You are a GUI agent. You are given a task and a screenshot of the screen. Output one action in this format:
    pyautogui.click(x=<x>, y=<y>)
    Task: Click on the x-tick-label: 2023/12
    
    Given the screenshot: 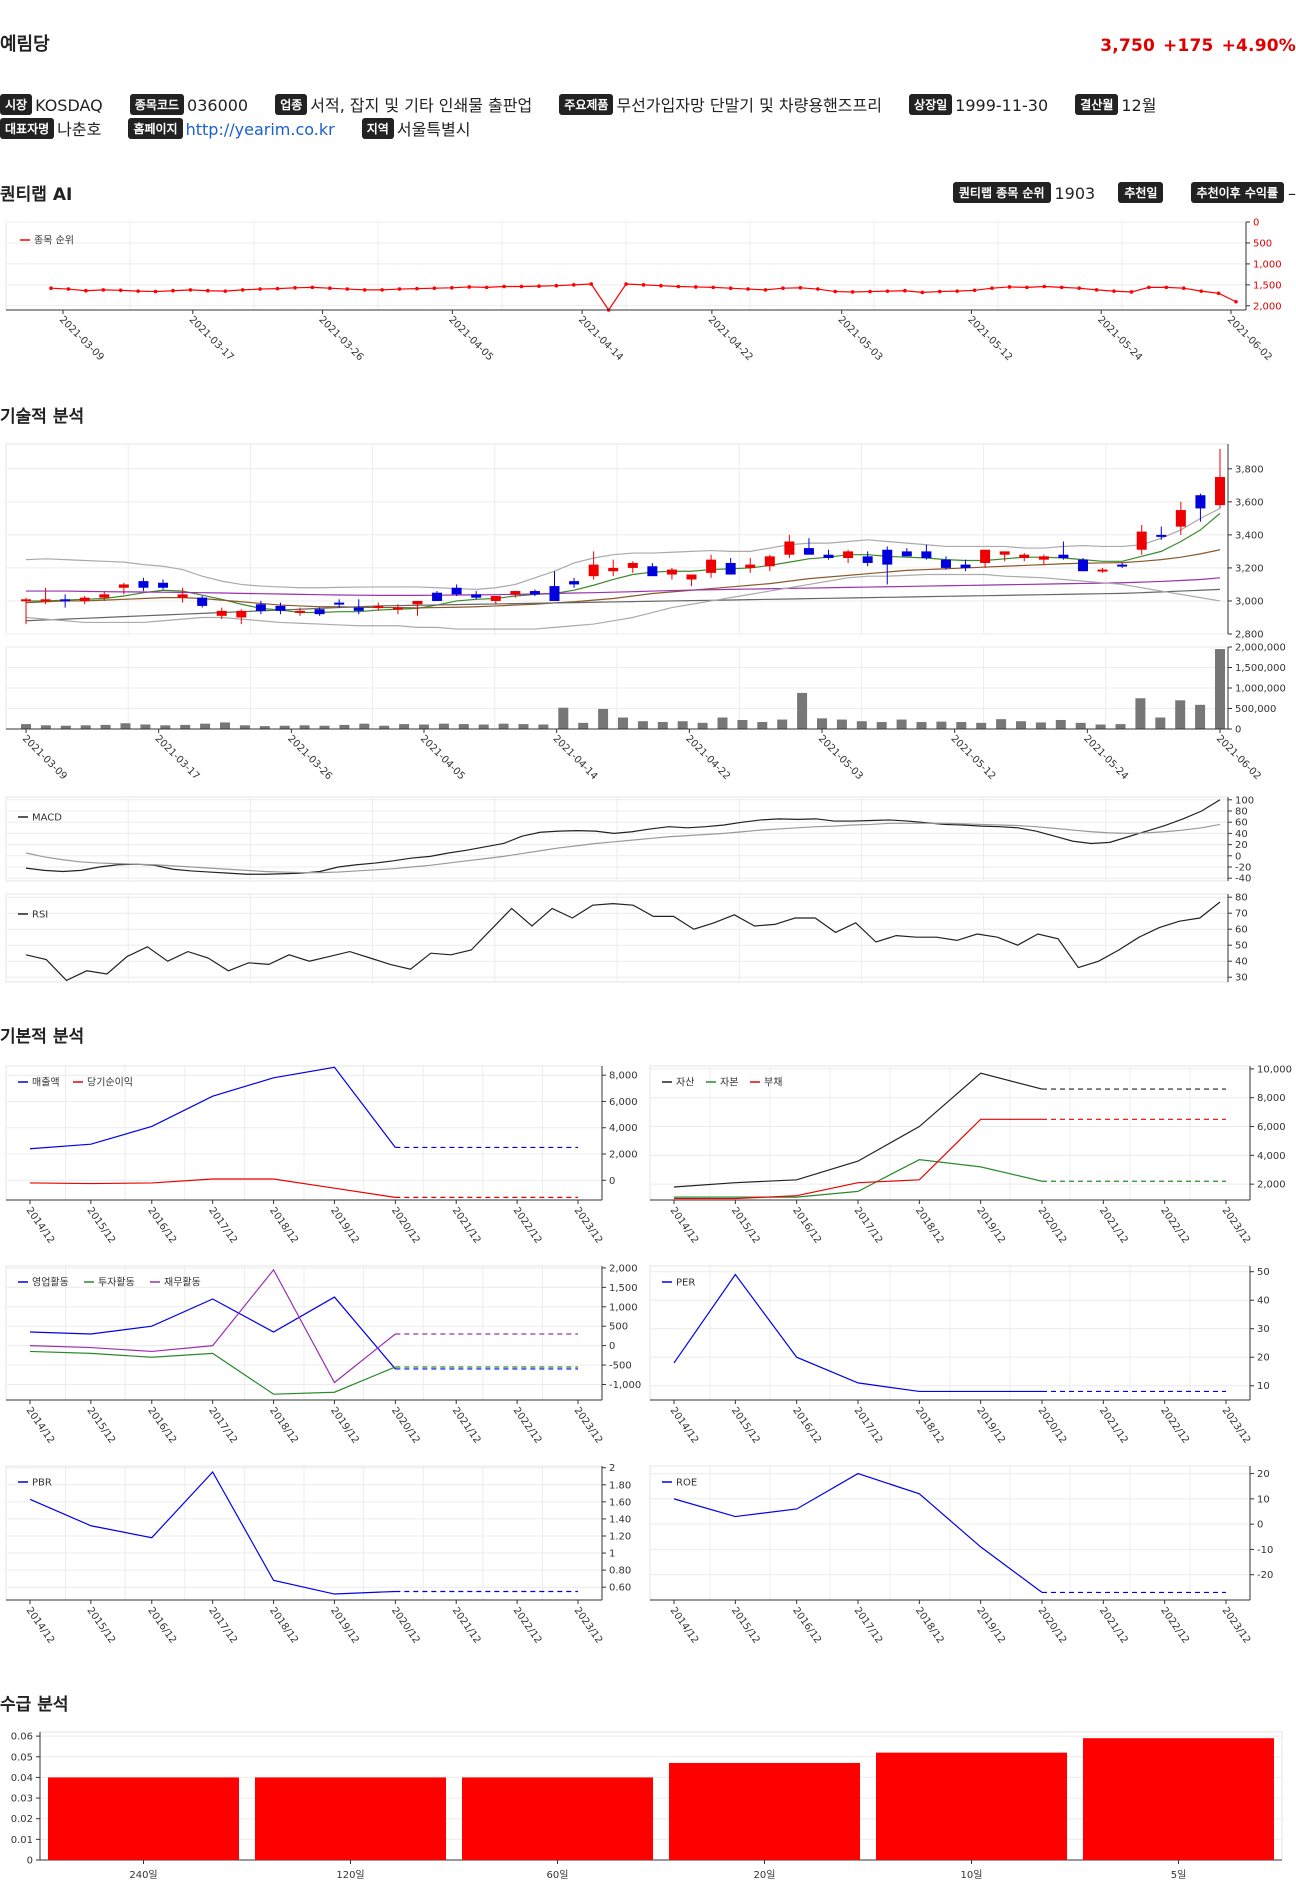 What is the action you would take?
    pyautogui.click(x=588, y=1225)
    